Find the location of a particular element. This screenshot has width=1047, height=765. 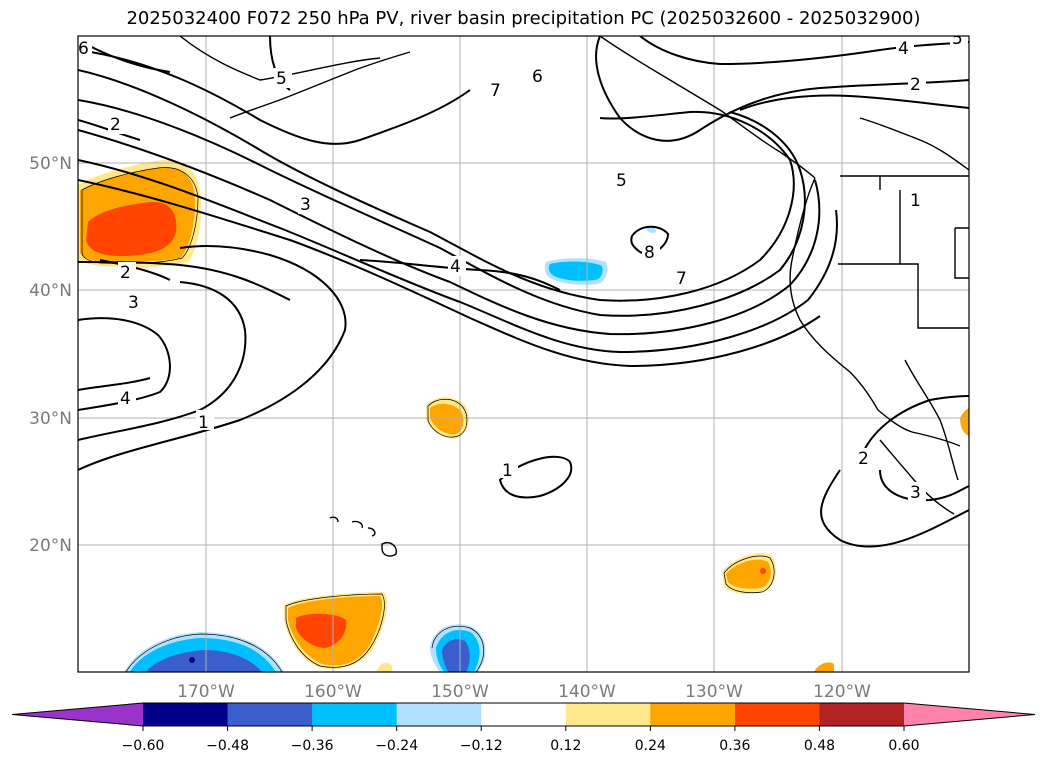

colorbar-extend-low is located at coordinates (77, 714).